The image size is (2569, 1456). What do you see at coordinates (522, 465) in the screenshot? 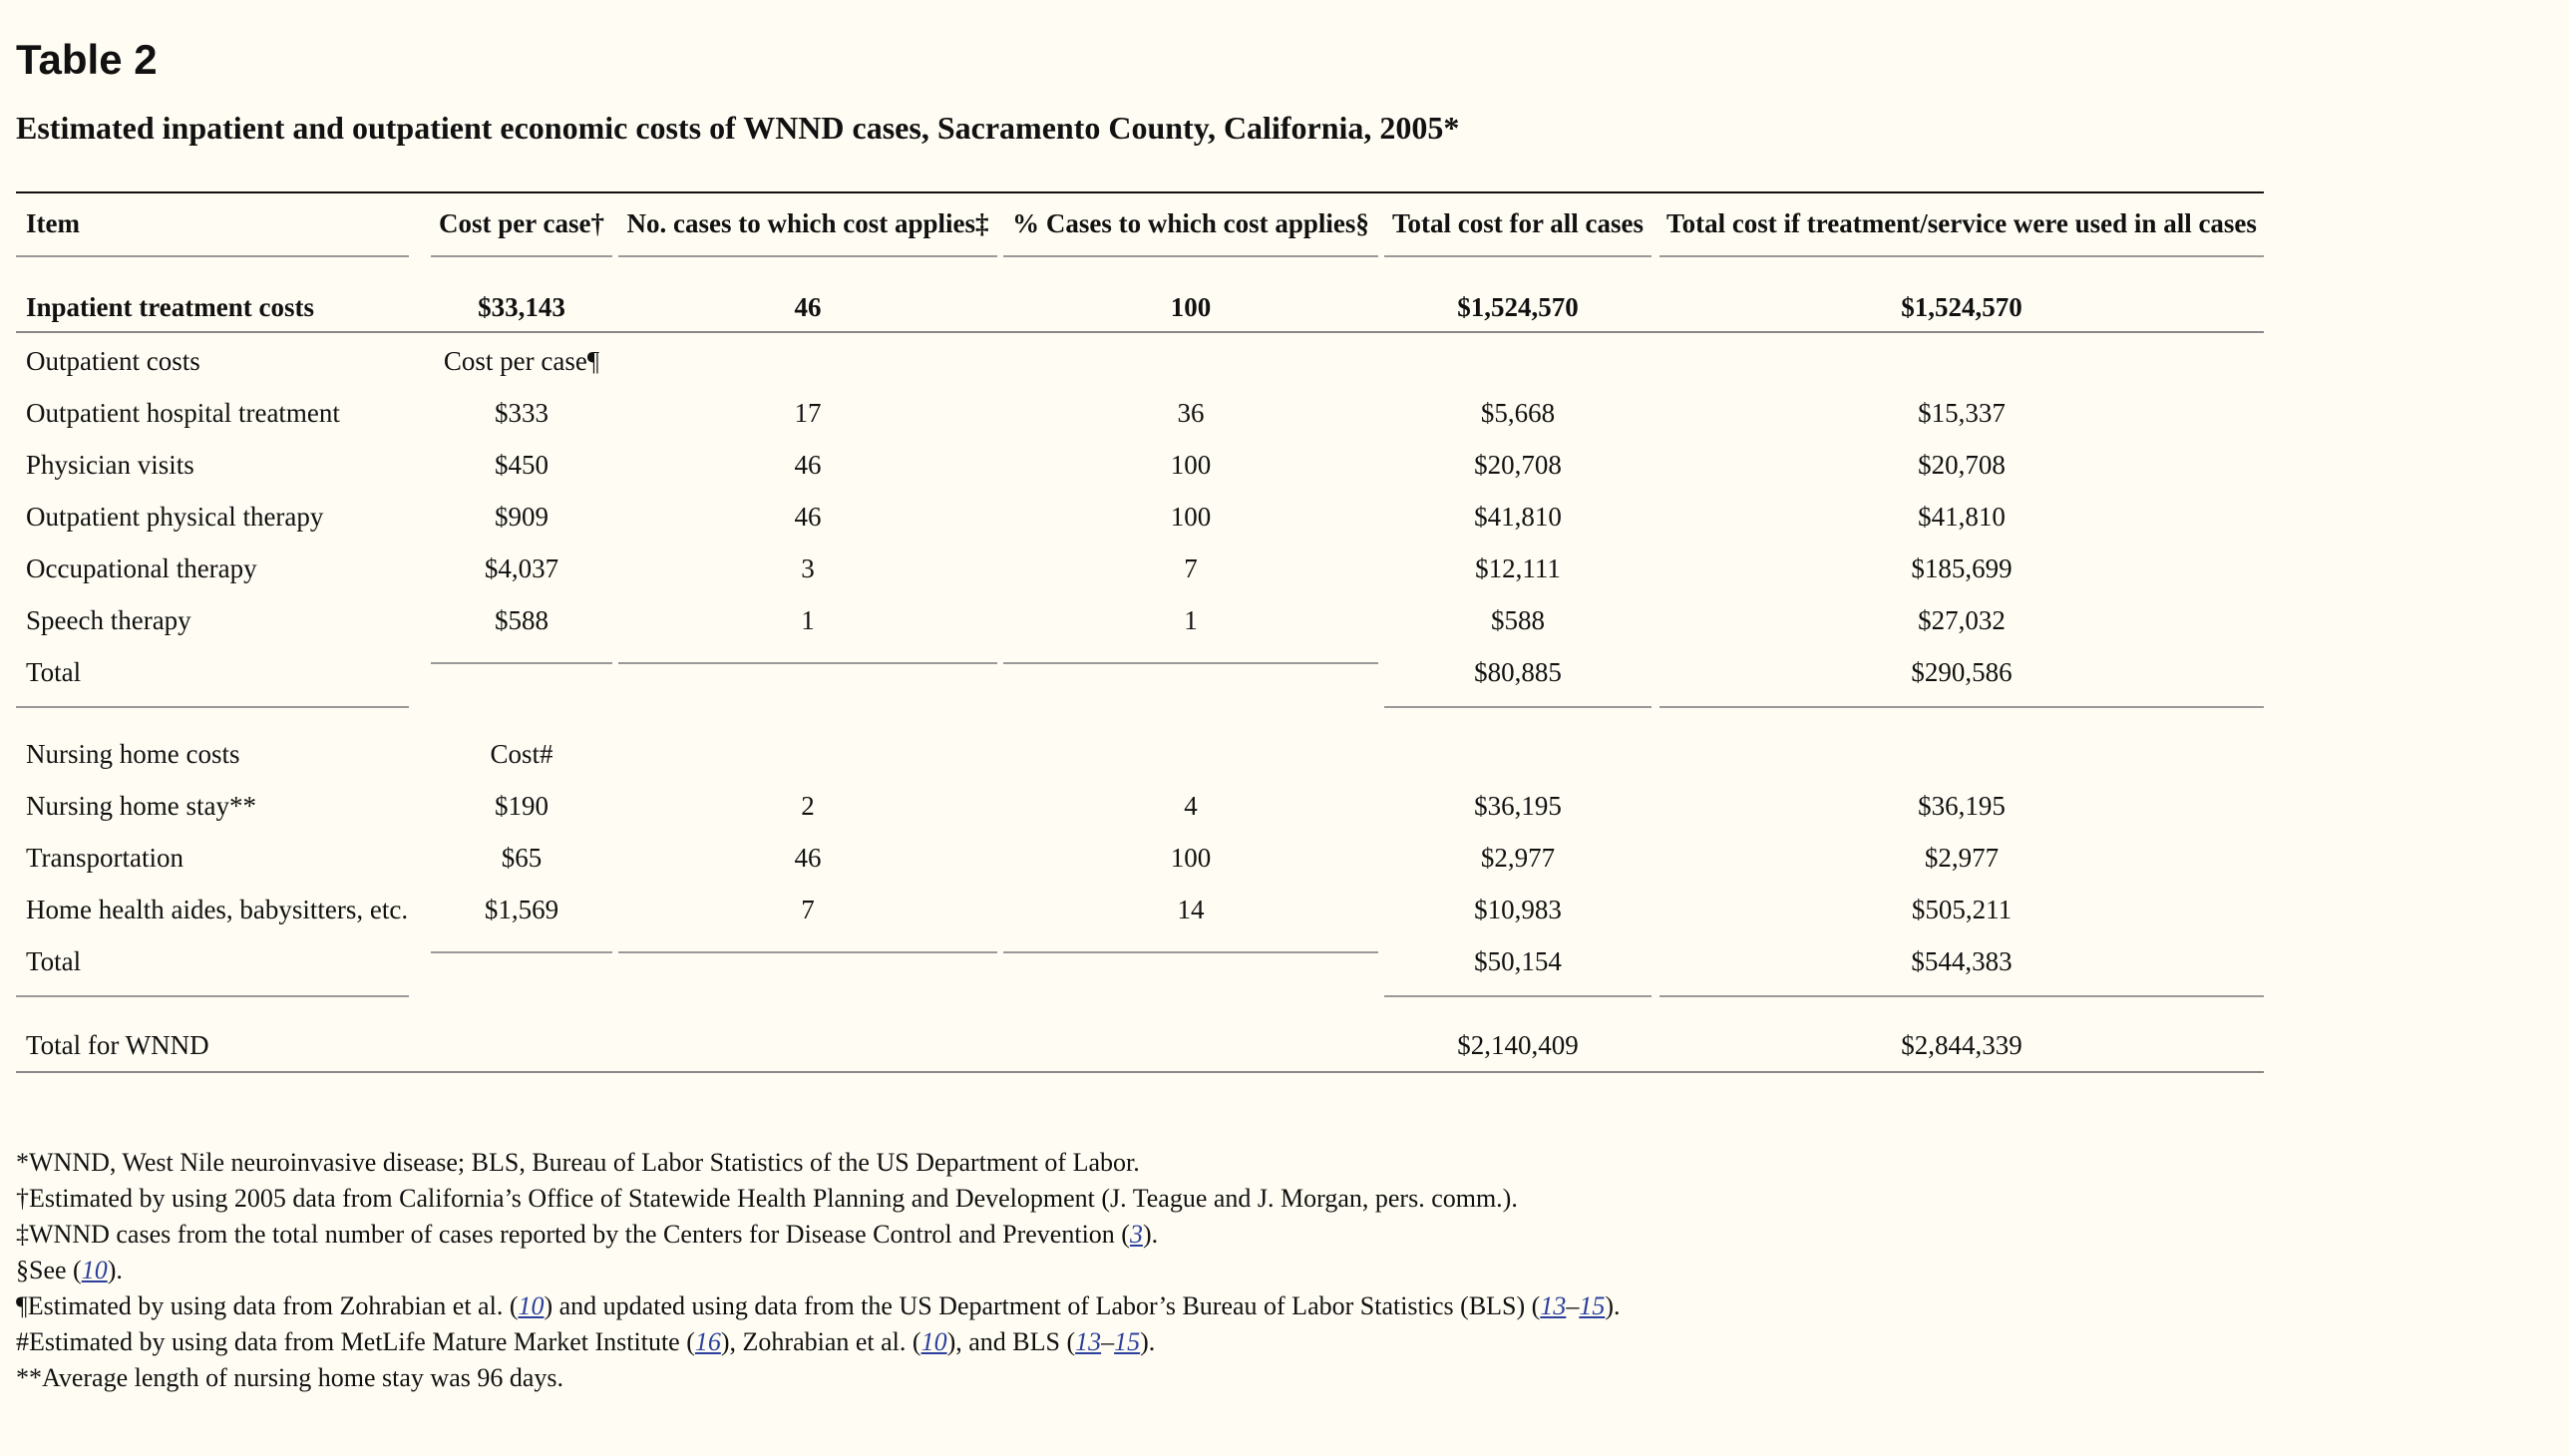
I see `cell-cost: $450` at bounding box center [522, 465].